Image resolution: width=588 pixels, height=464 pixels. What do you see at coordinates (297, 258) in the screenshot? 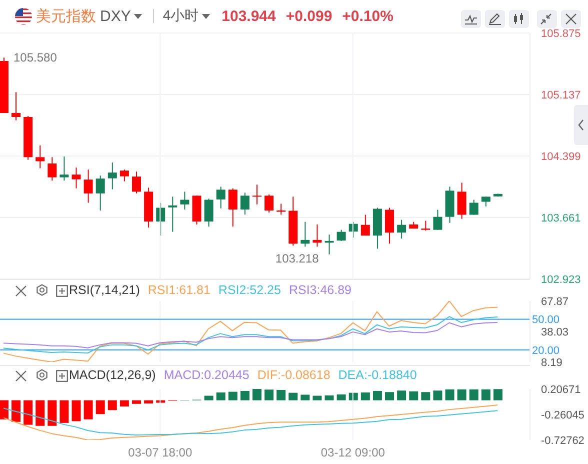
I see `annotation: 103.218` at bounding box center [297, 258].